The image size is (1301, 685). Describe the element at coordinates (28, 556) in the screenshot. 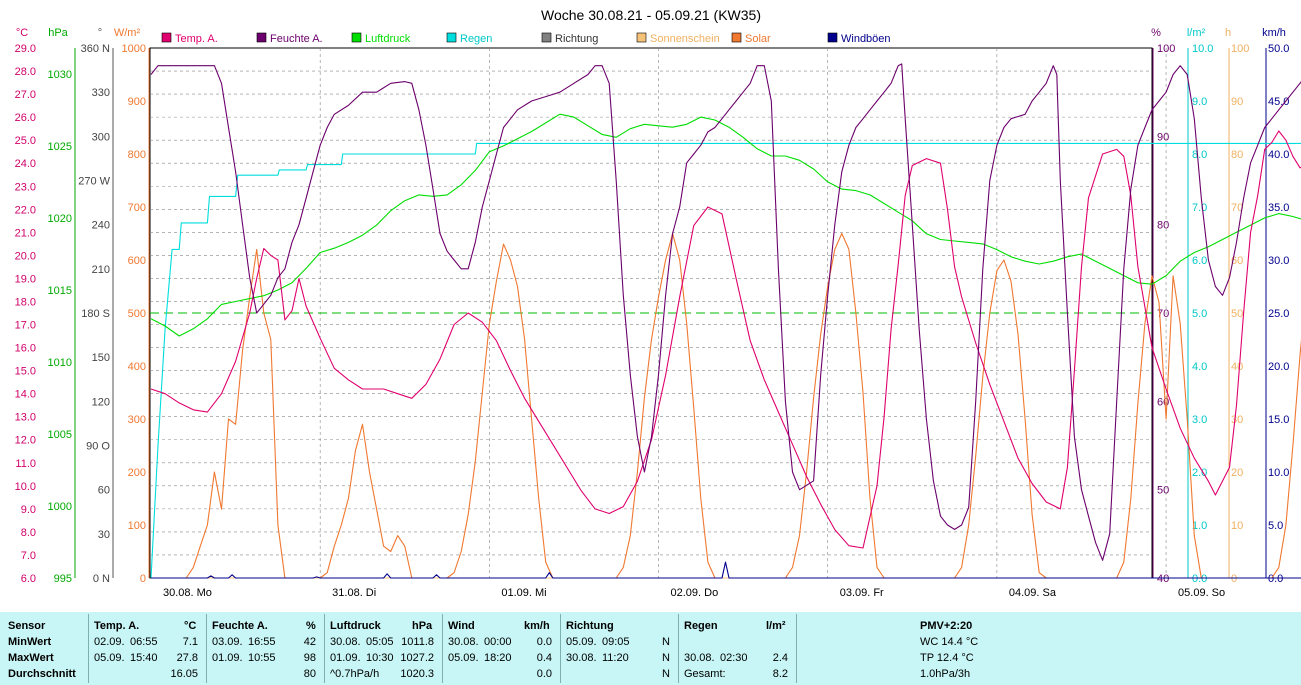

I see `temp-tick-label: 7.0` at that location.